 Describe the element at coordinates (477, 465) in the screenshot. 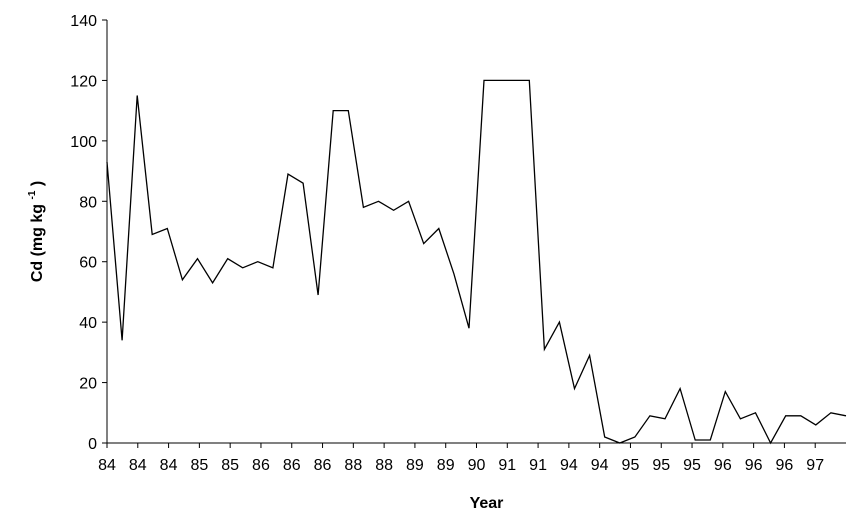

I see `x-tick-label: 90` at that location.